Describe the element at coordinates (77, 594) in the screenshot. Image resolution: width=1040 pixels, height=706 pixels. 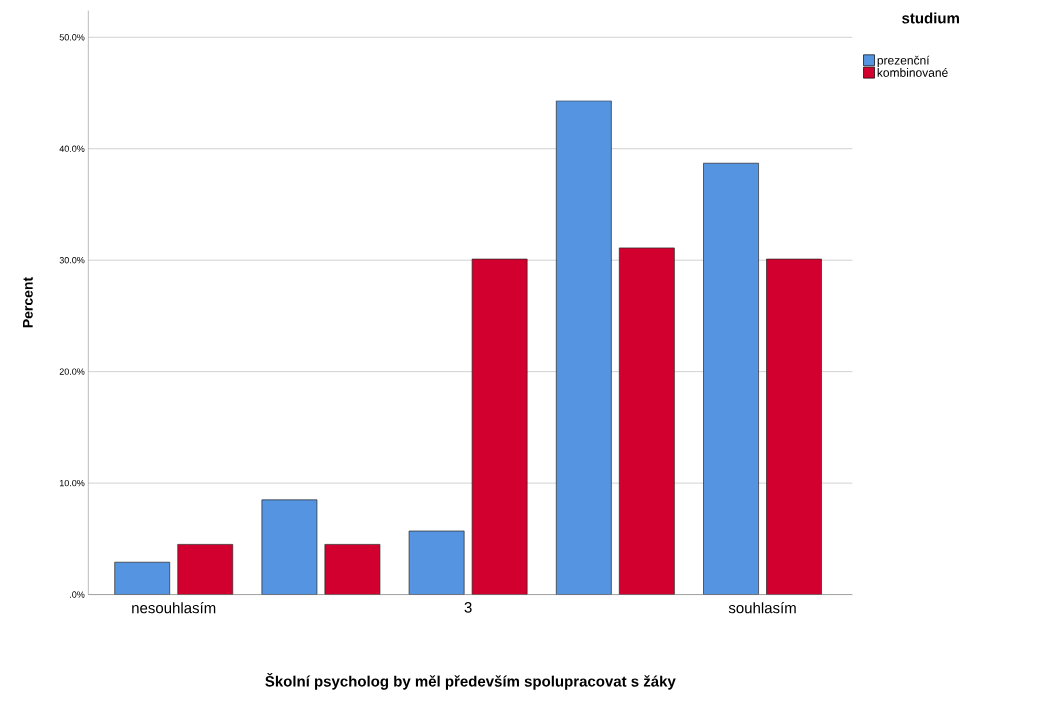
I see `y-tick-label: .0%` at that location.